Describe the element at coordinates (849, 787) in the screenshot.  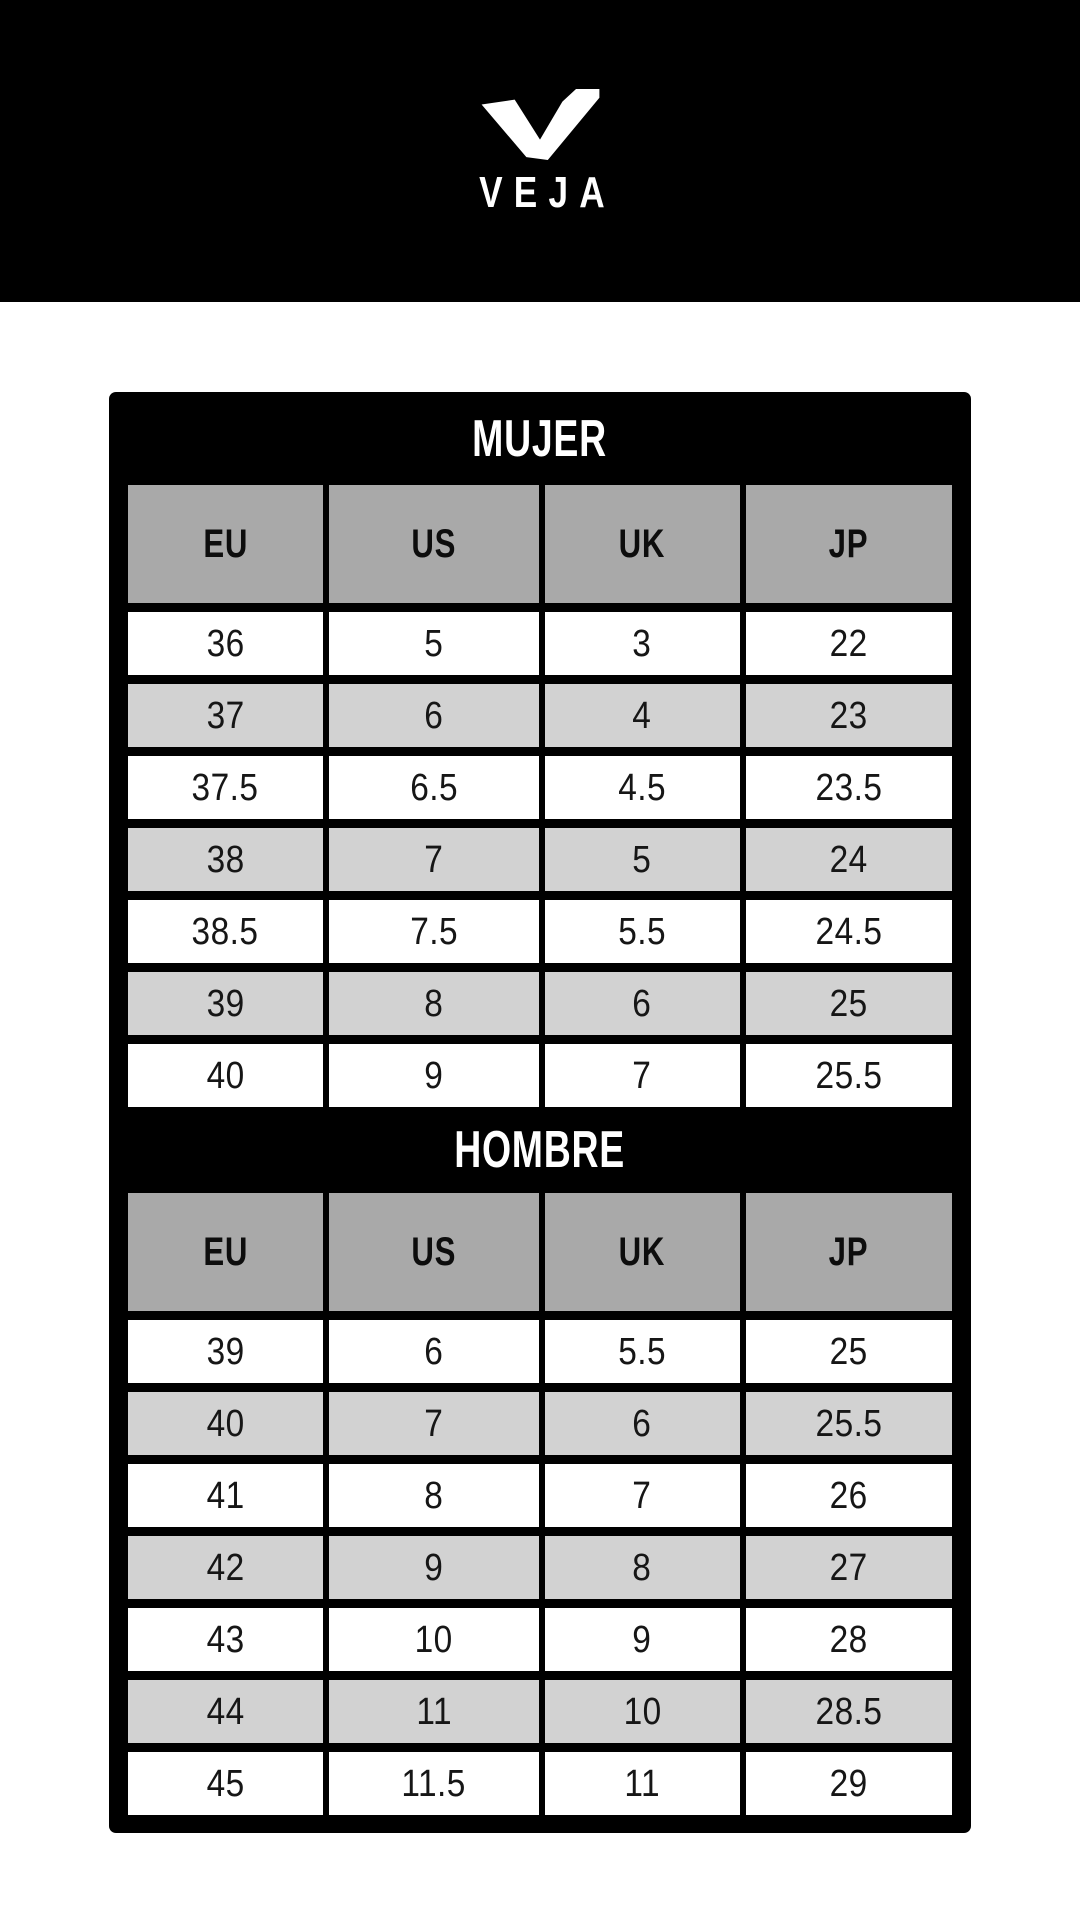
I see `size-value: 23.5` at that location.